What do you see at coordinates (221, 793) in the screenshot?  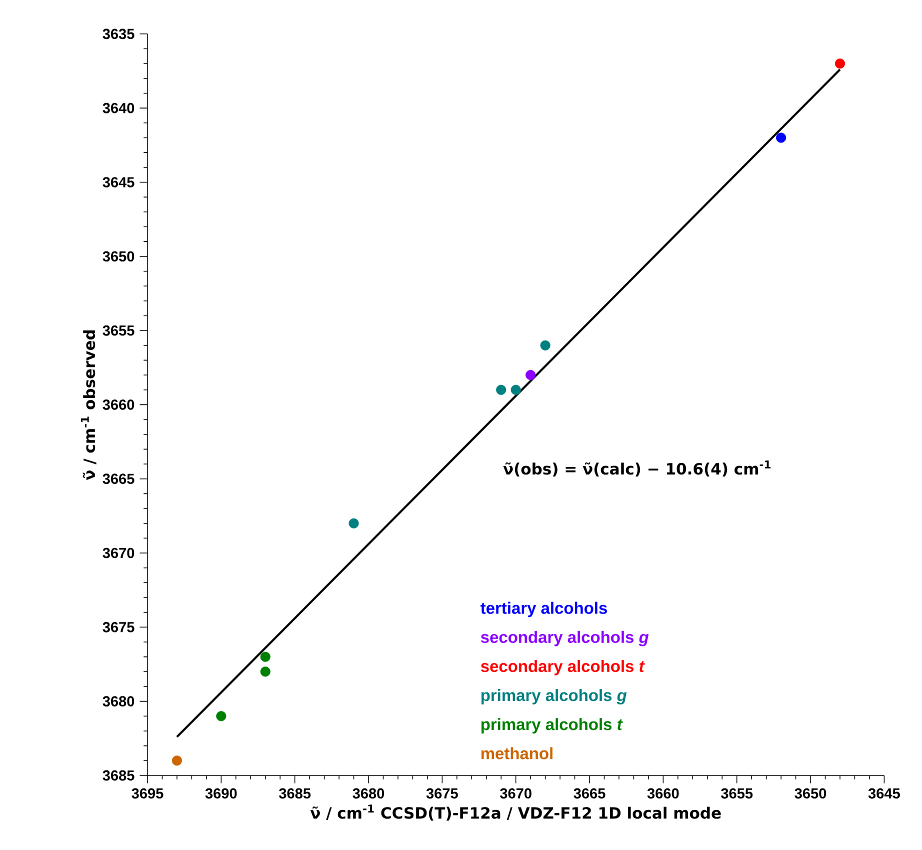 I see `x-tick-label: 3690` at bounding box center [221, 793].